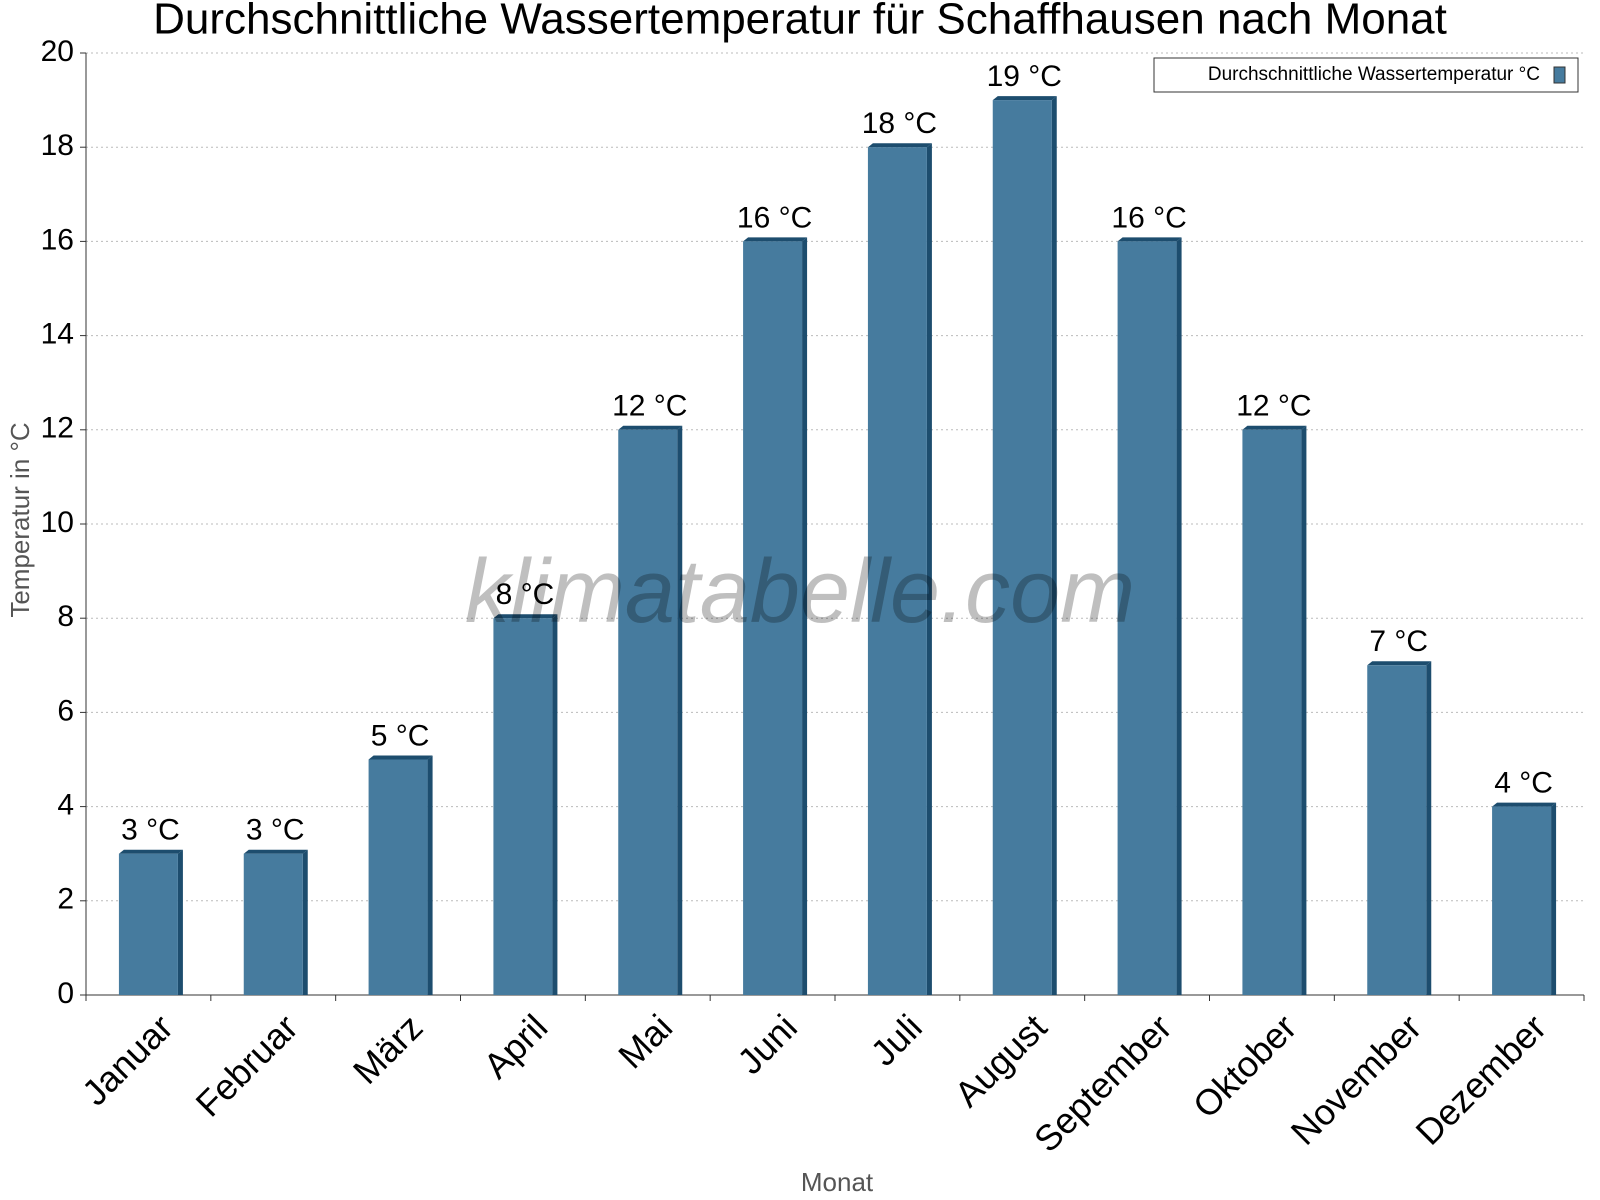 This screenshot has height=1200, width=1600. What do you see at coordinates (388, 1049) in the screenshot?
I see `x-tick-label: März` at bounding box center [388, 1049].